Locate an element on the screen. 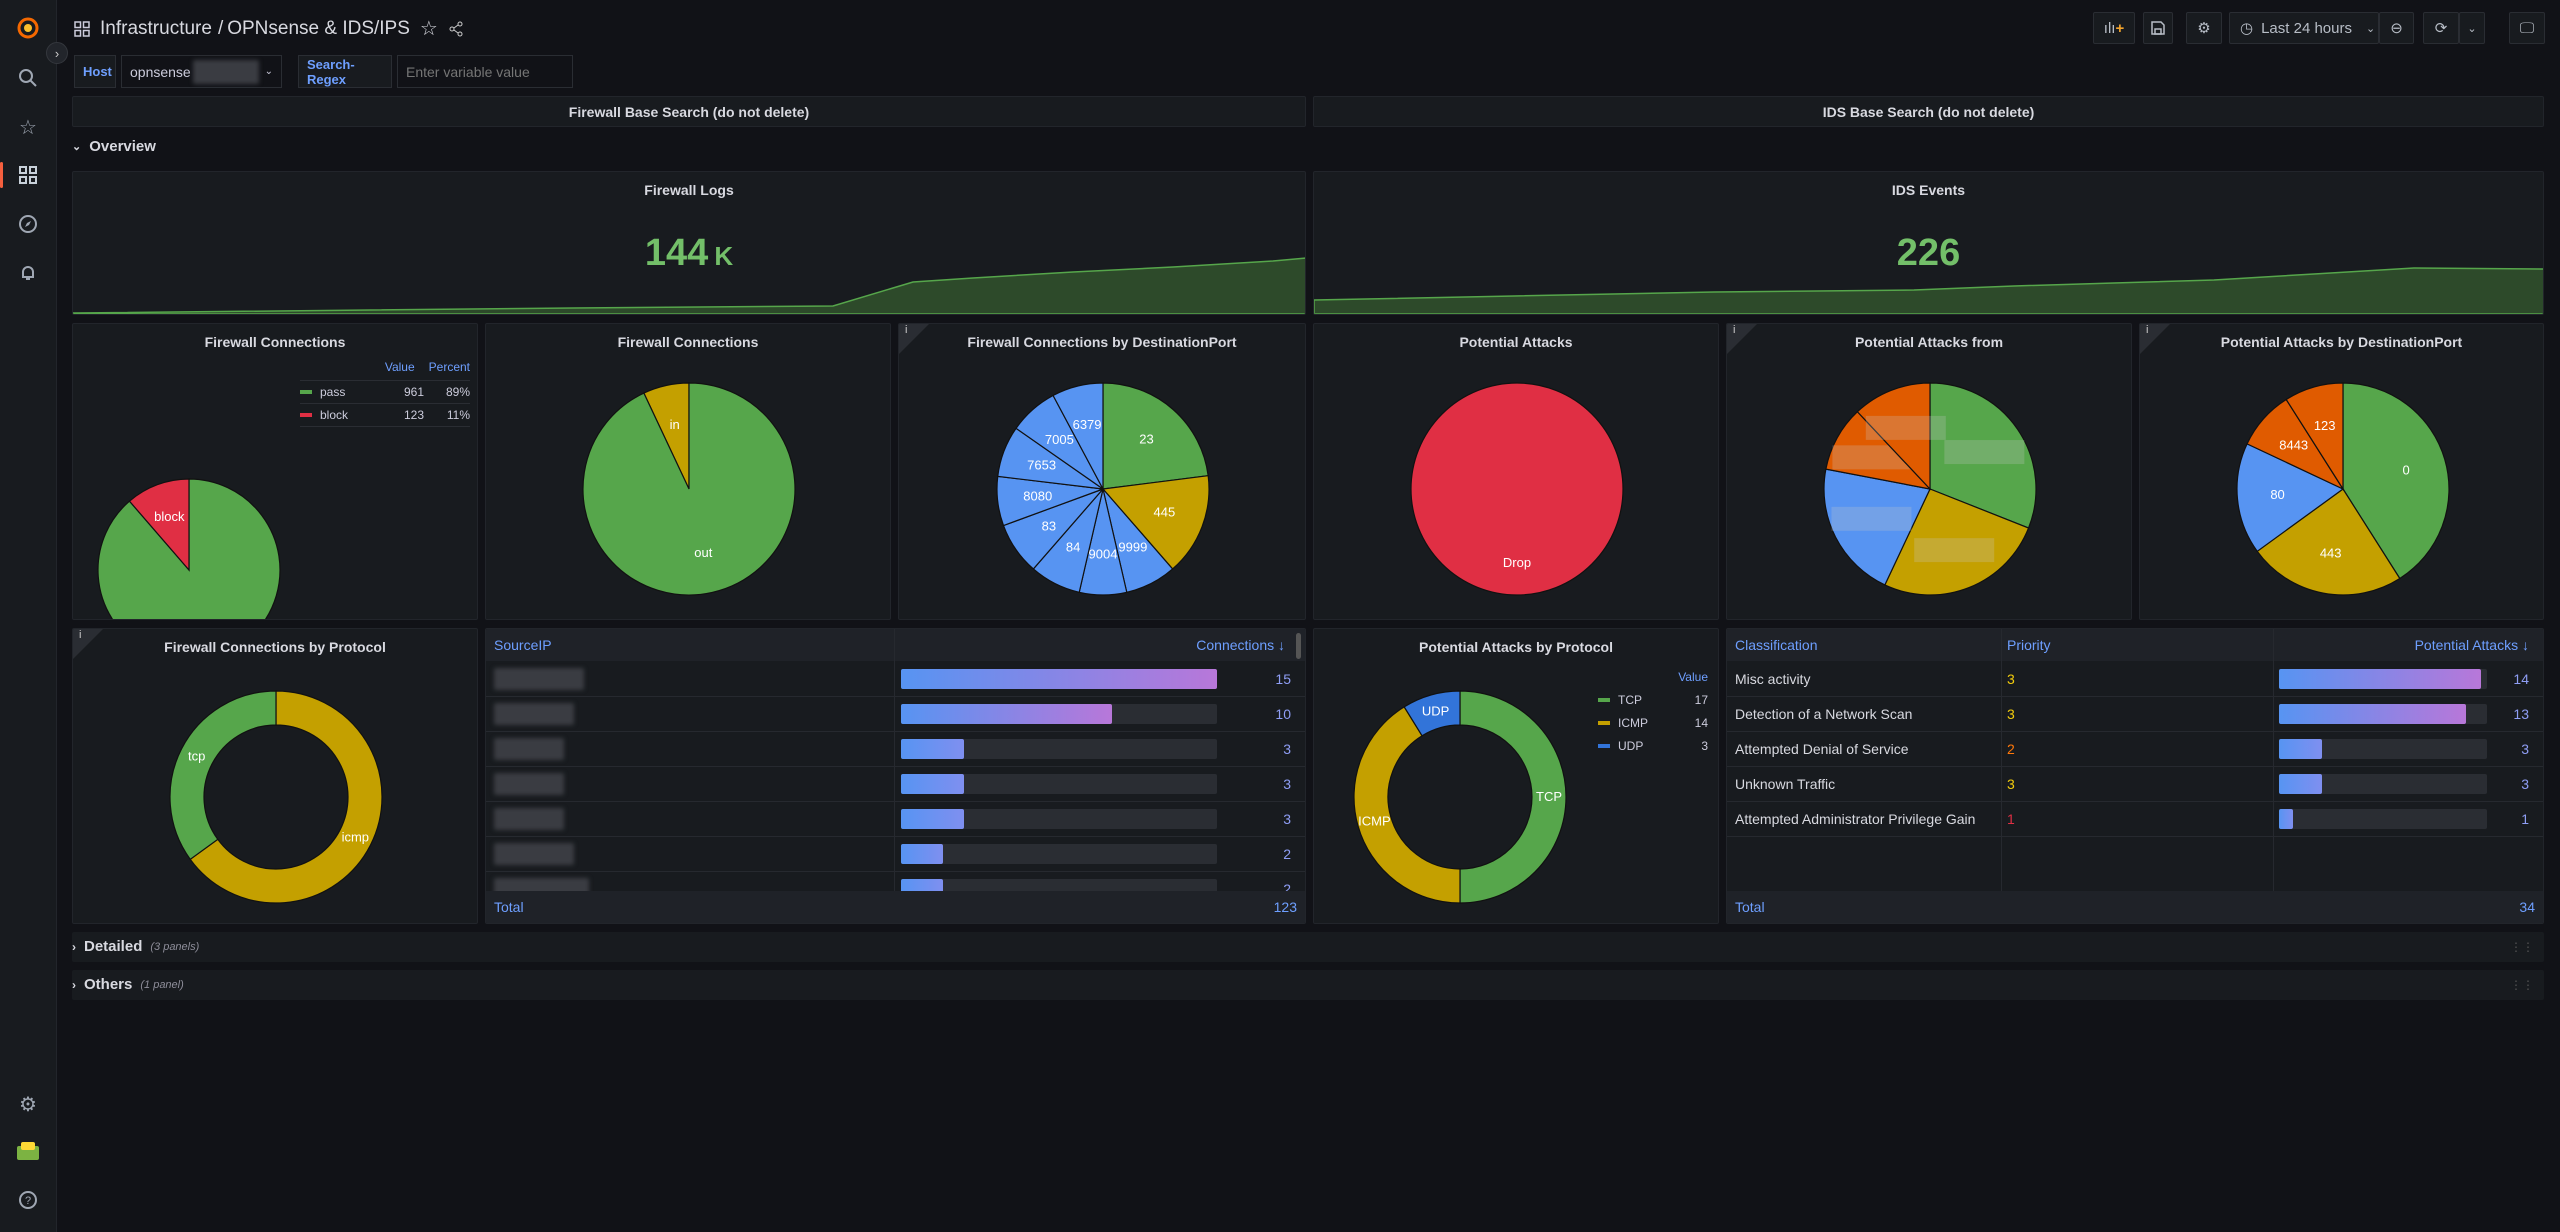  firewall-connections-by-protocol-panel: i Firewall Connections by Protocol icmp tcp is located at coordinates (275, 776).